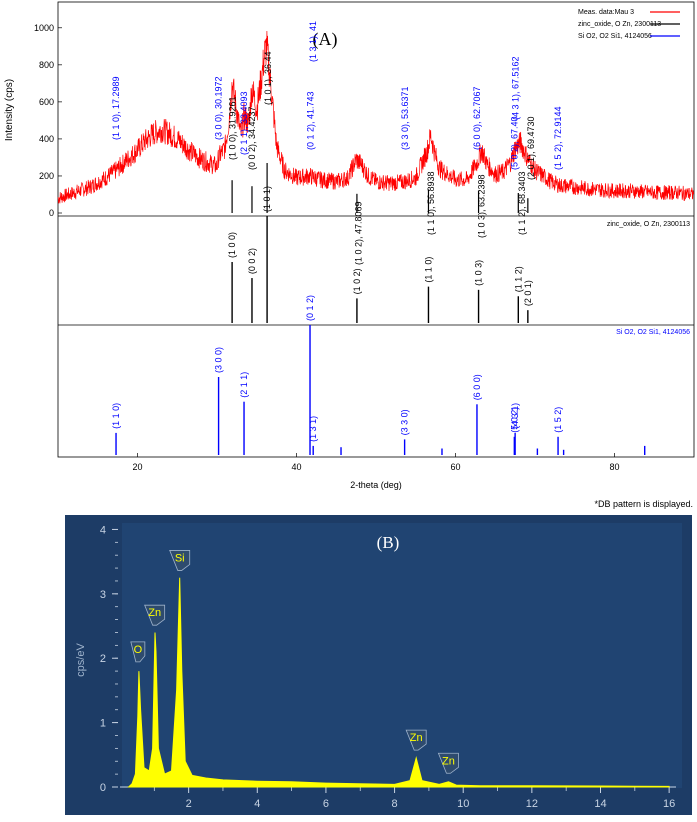  What do you see at coordinates (326, 804) in the screenshot?
I see `edx-x-tick-label: 6` at bounding box center [326, 804].